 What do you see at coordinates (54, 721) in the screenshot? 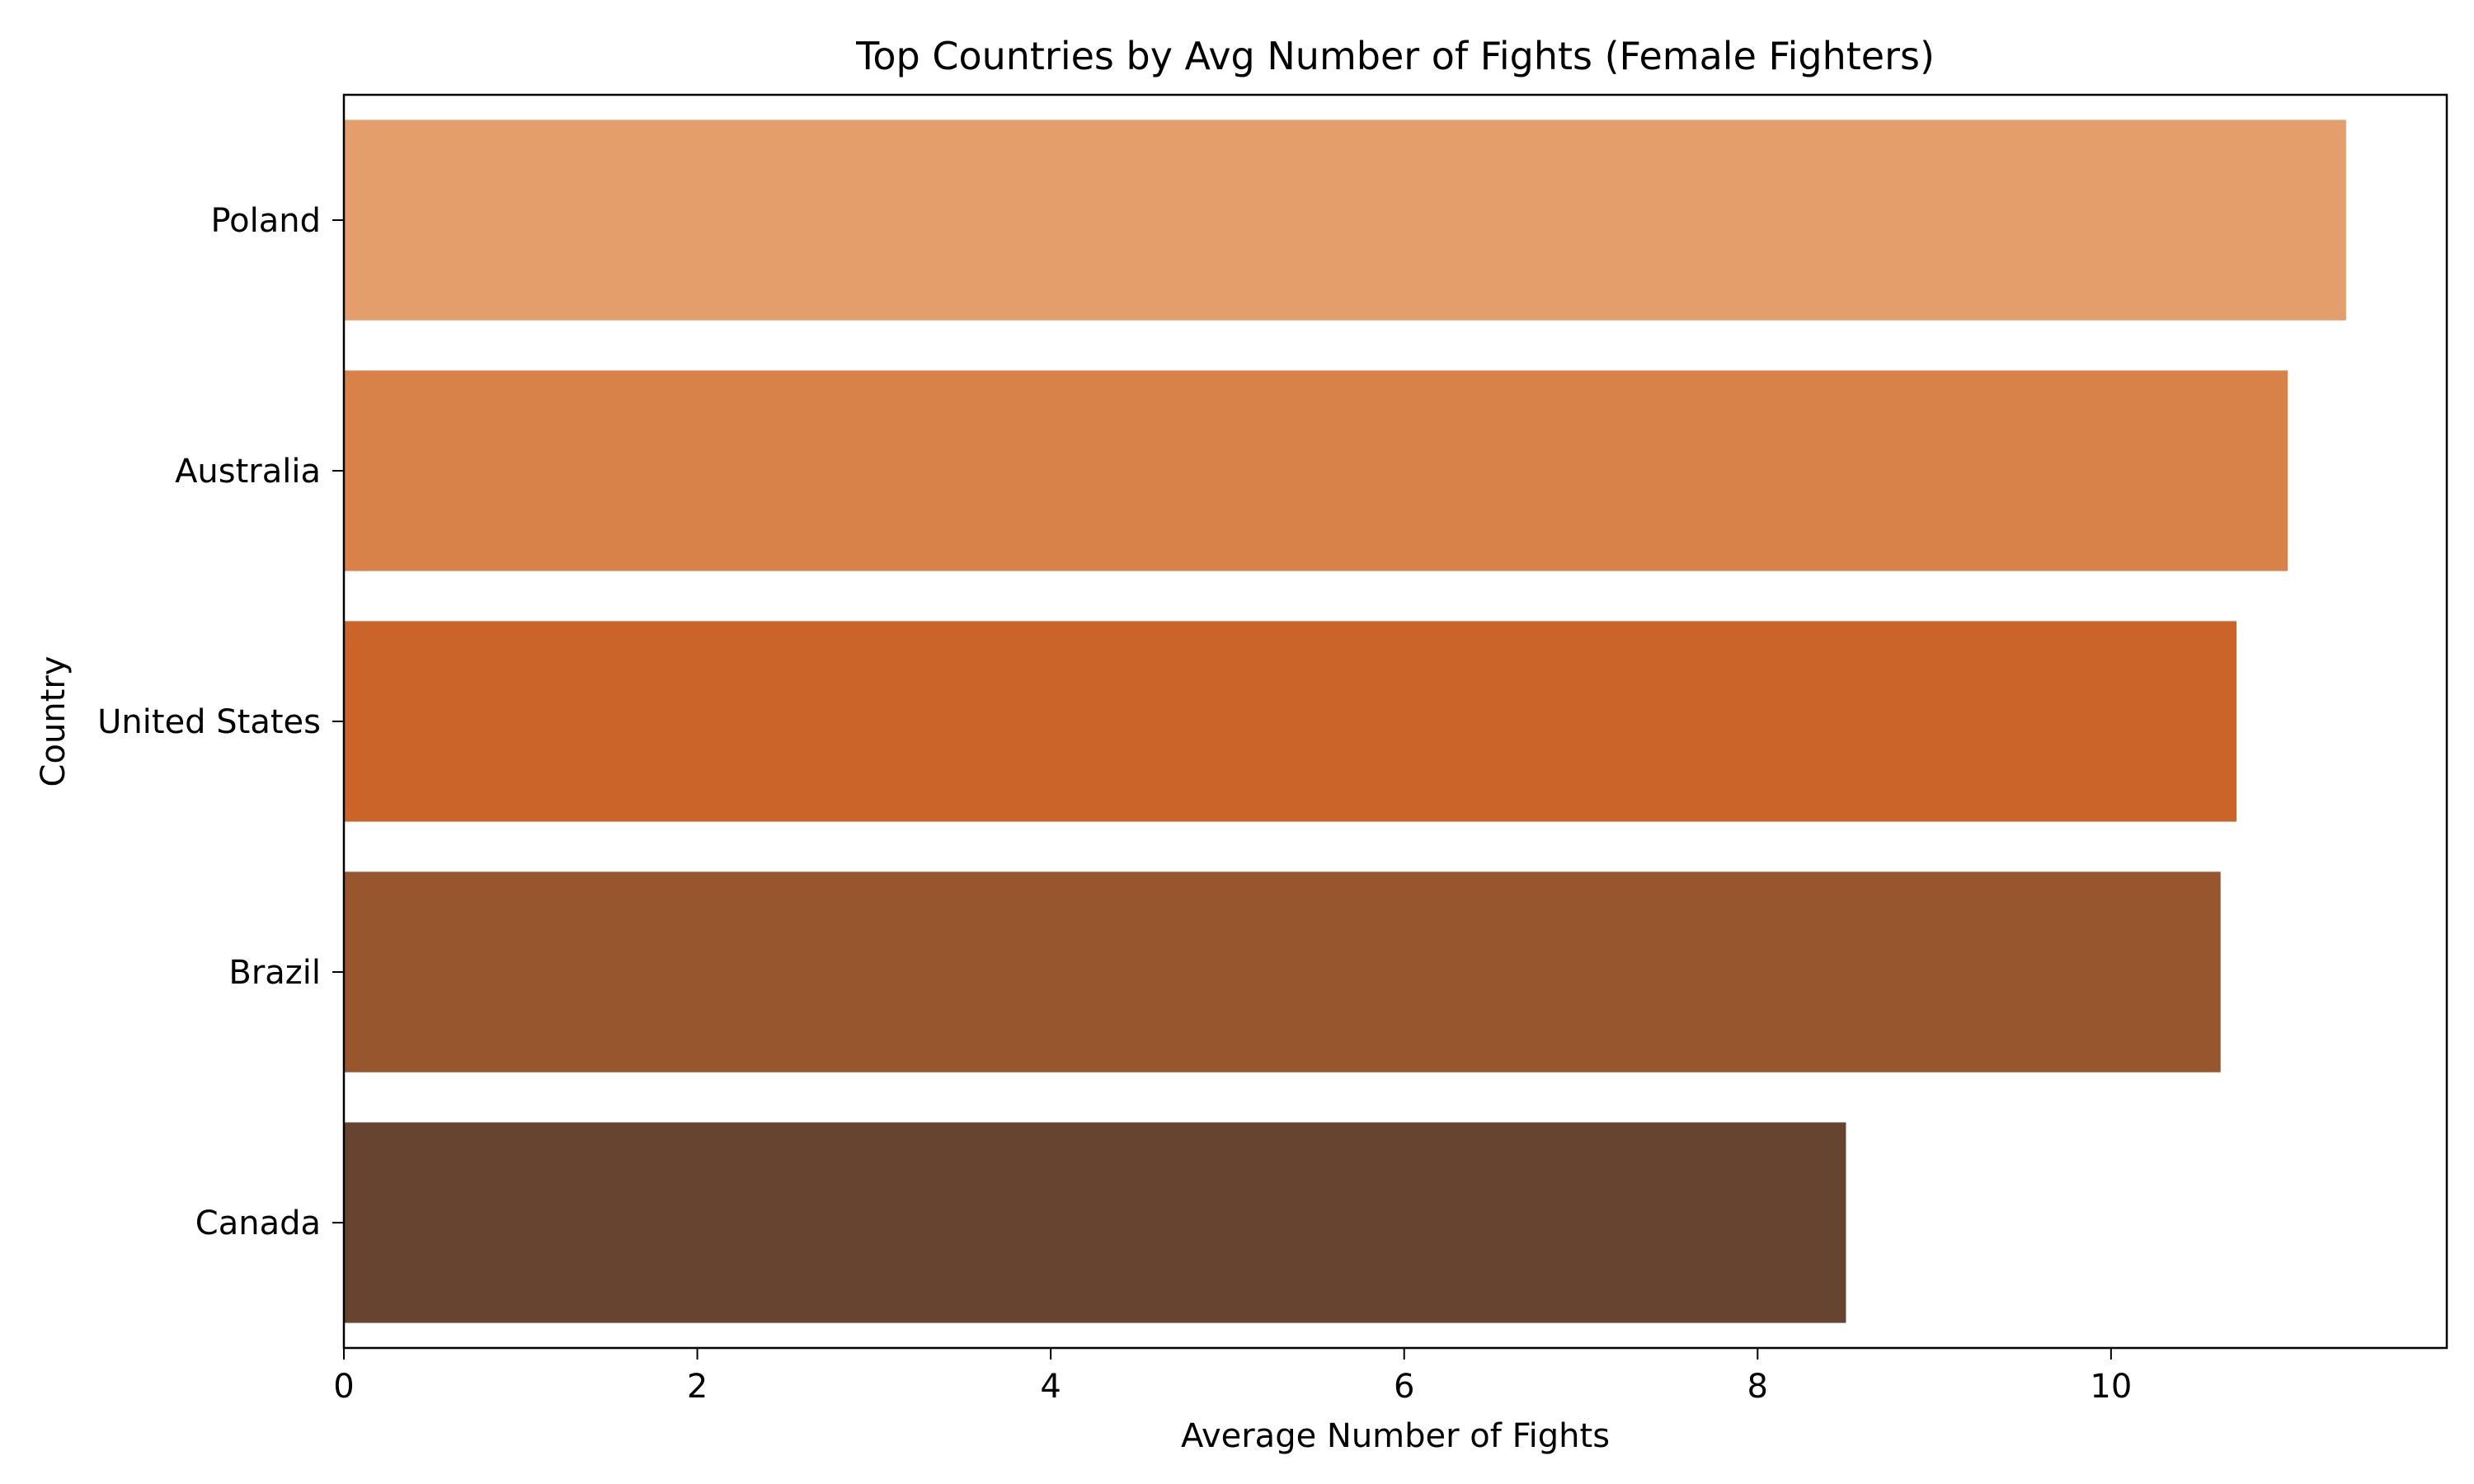
I see `y-axis-label: Country` at bounding box center [54, 721].